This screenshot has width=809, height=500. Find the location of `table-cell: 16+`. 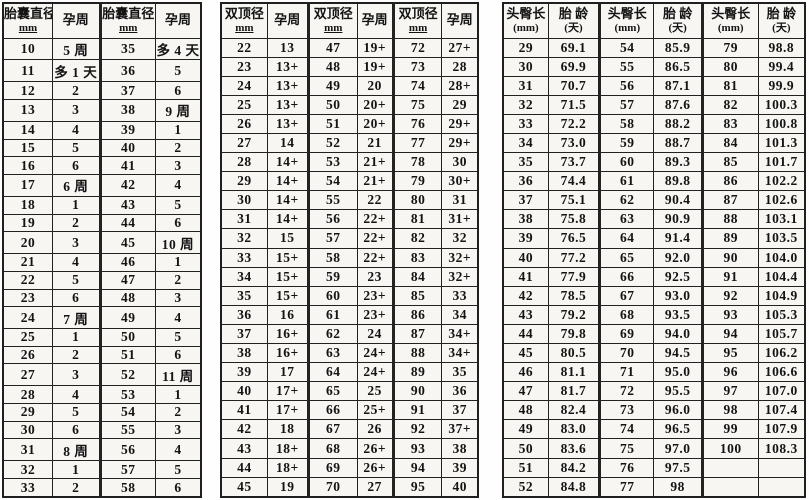

table-cell: 16+ is located at coordinates (287, 353).